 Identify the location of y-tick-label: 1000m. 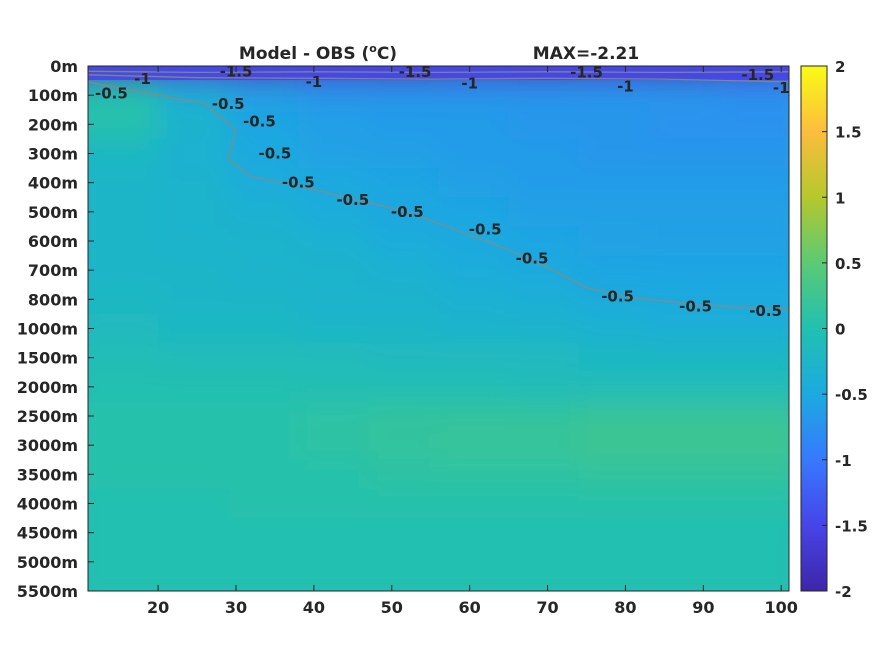
(47, 329).